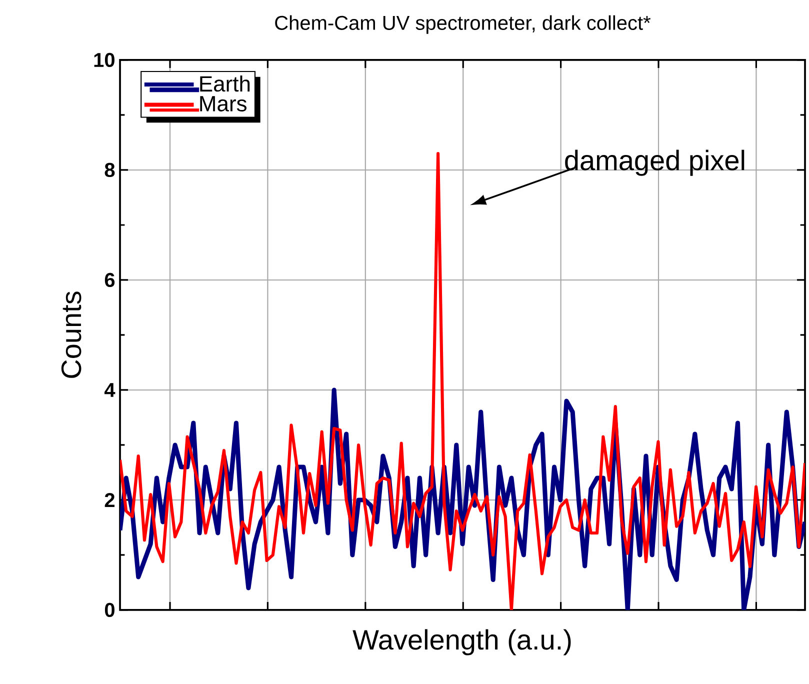  What do you see at coordinates (109, 170) in the screenshot?
I see `y-tick-label: 8` at bounding box center [109, 170].